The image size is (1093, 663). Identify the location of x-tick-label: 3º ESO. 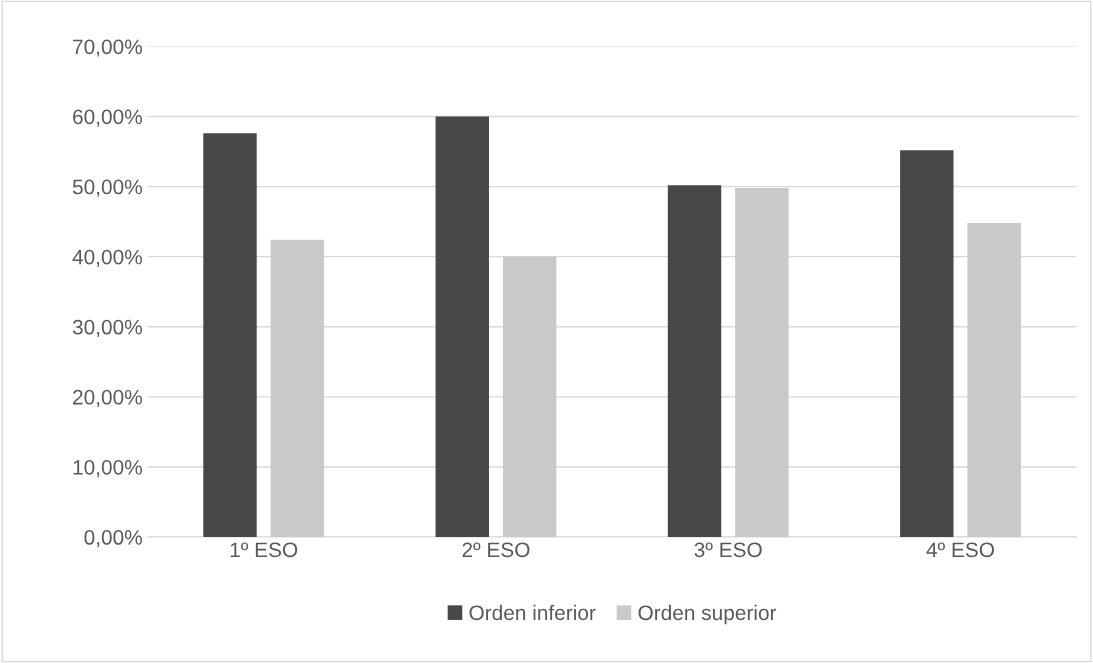
(728, 550).